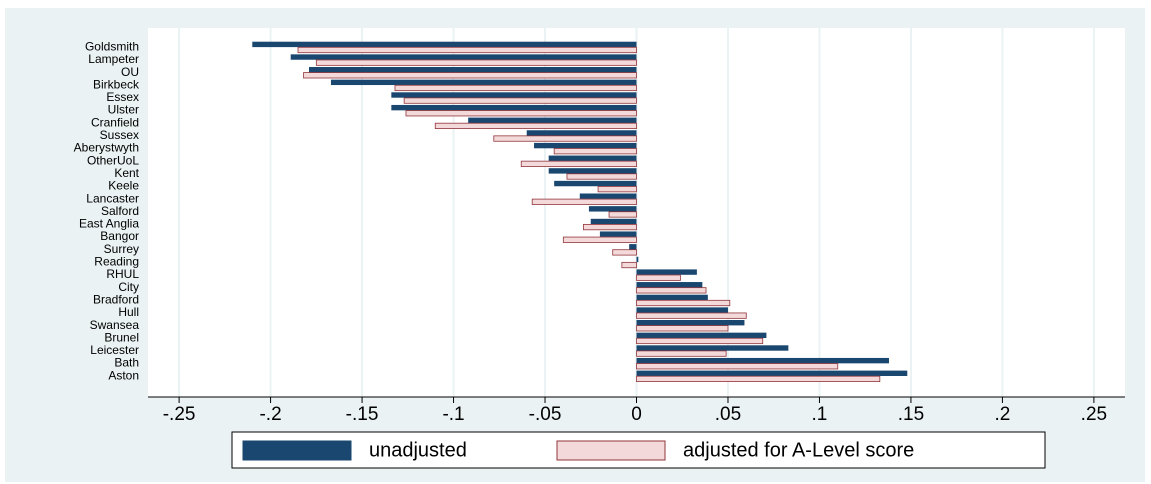 This screenshot has width=1151, height=484. What do you see at coordinates (123, 375) in the screenshot?
I see `y-tick-label: Aston` at bounding box center [123, 375].